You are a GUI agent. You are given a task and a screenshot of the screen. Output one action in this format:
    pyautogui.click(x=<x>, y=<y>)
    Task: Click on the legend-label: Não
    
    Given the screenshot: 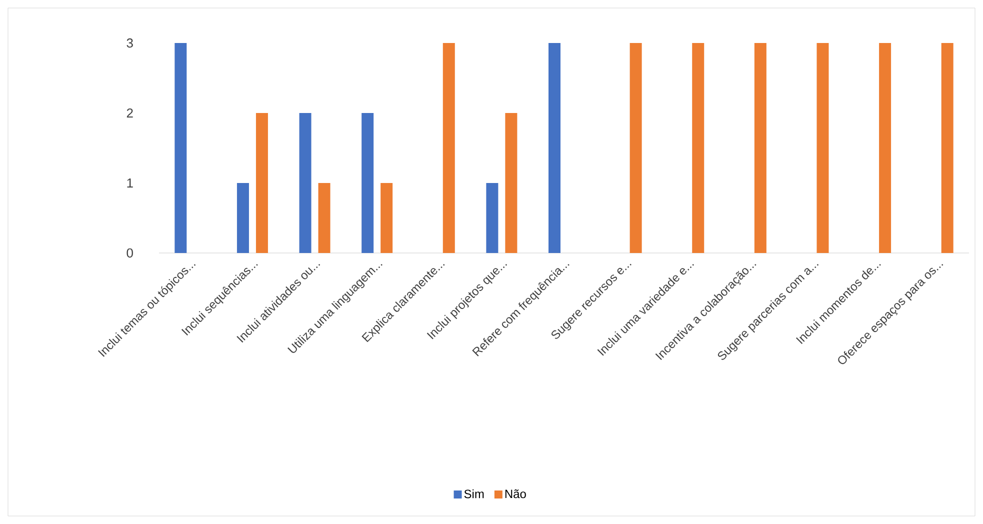 What is the action you would take?
    pyautogui.click(x=515, y=493)
    